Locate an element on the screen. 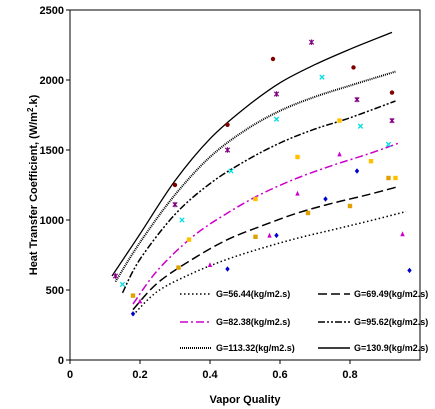  y-axis: 0 500 1000 1500 2000 2500 is located at coordinates (55, 186).